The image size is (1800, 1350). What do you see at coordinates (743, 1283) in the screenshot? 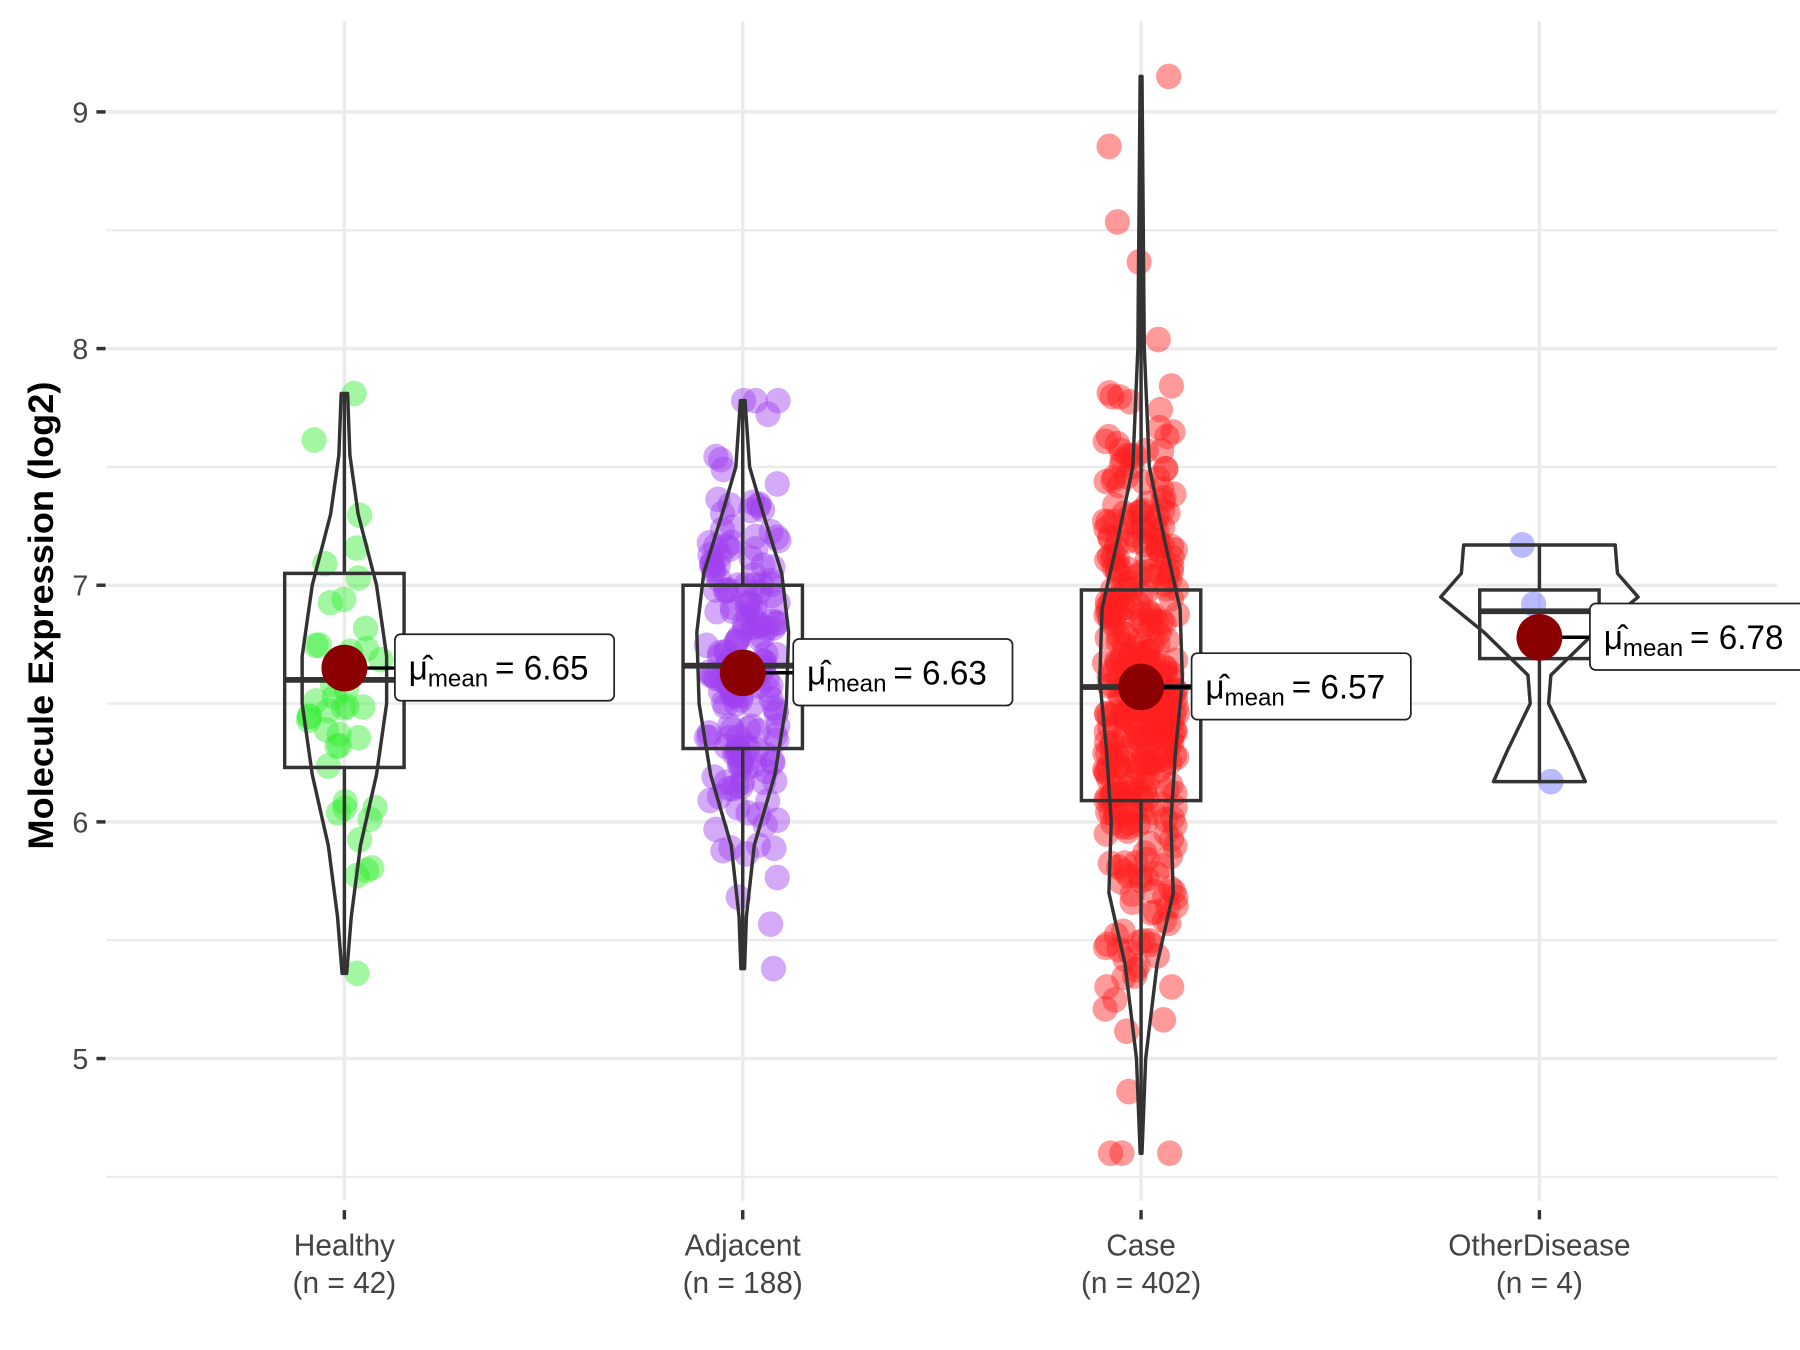
I see `x-tick-n-label: (n = 188)` at bounding box center [743, 1283].